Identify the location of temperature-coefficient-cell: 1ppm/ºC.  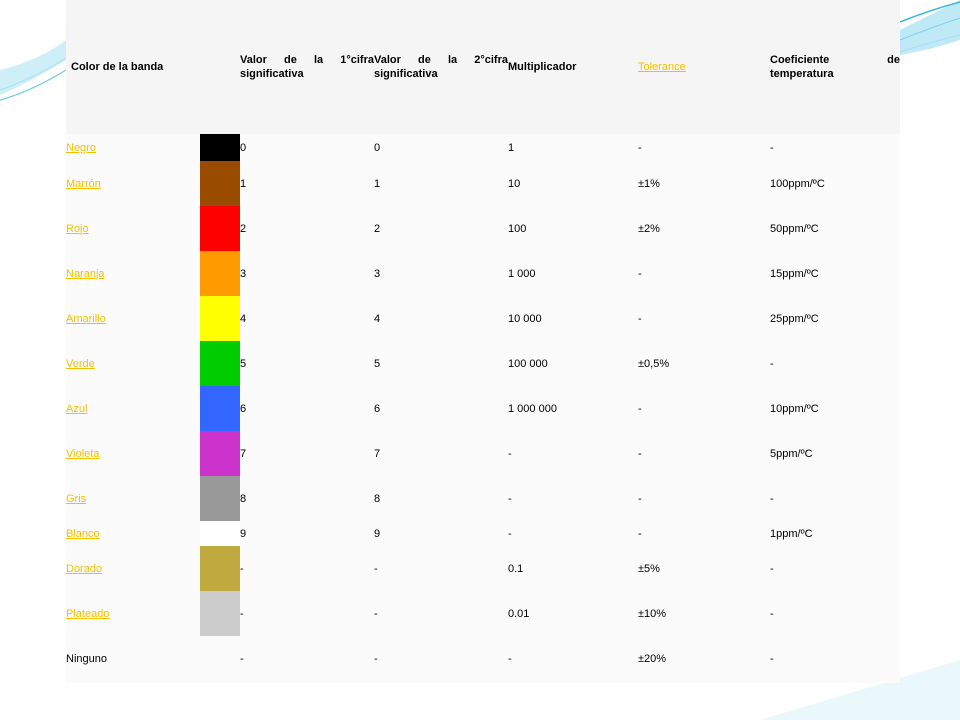
(791, 533).